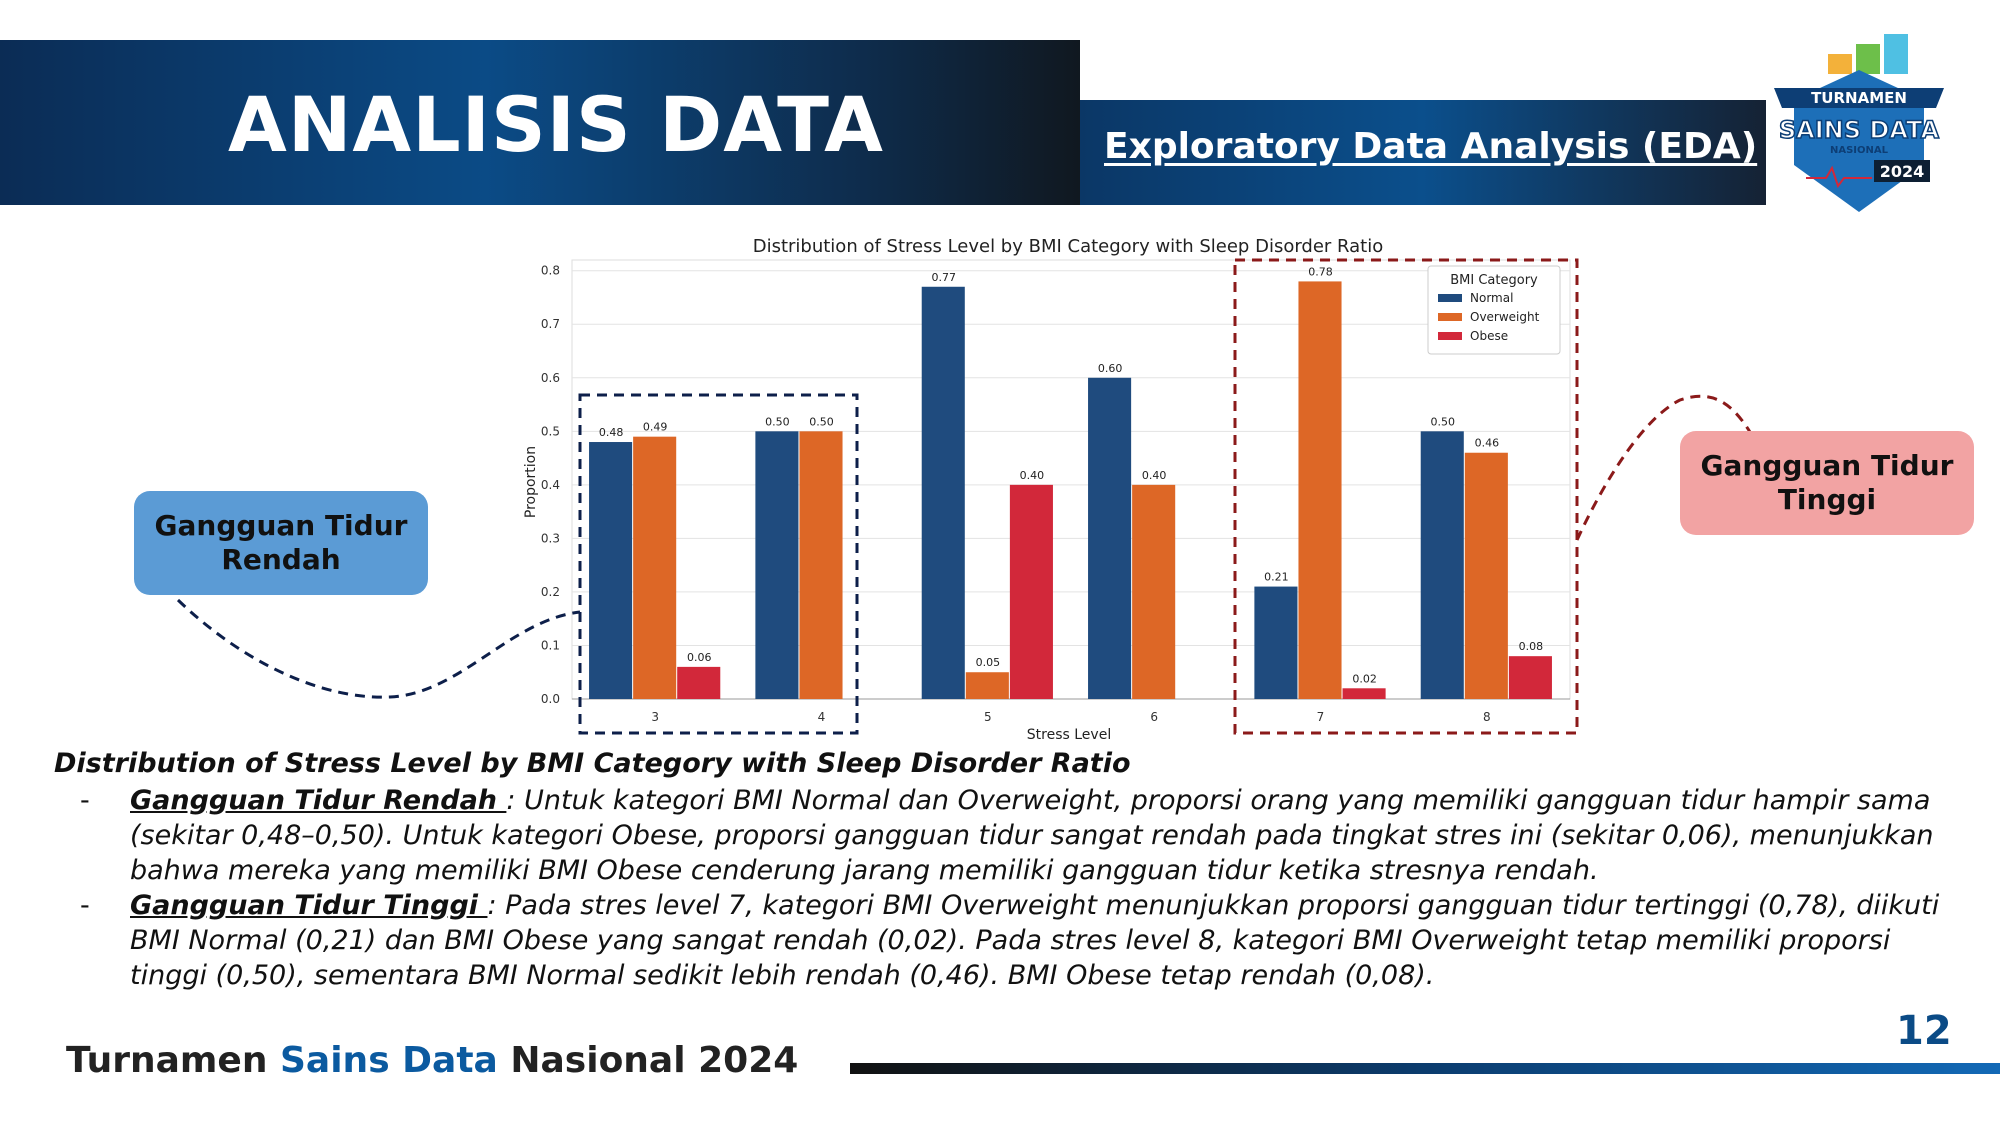 The image size is (2000, 1125). What do you see at coordinates (550, 378) in the screenshot?
I see `y-tick-label: 0.6` at bounding box center [550, 378].